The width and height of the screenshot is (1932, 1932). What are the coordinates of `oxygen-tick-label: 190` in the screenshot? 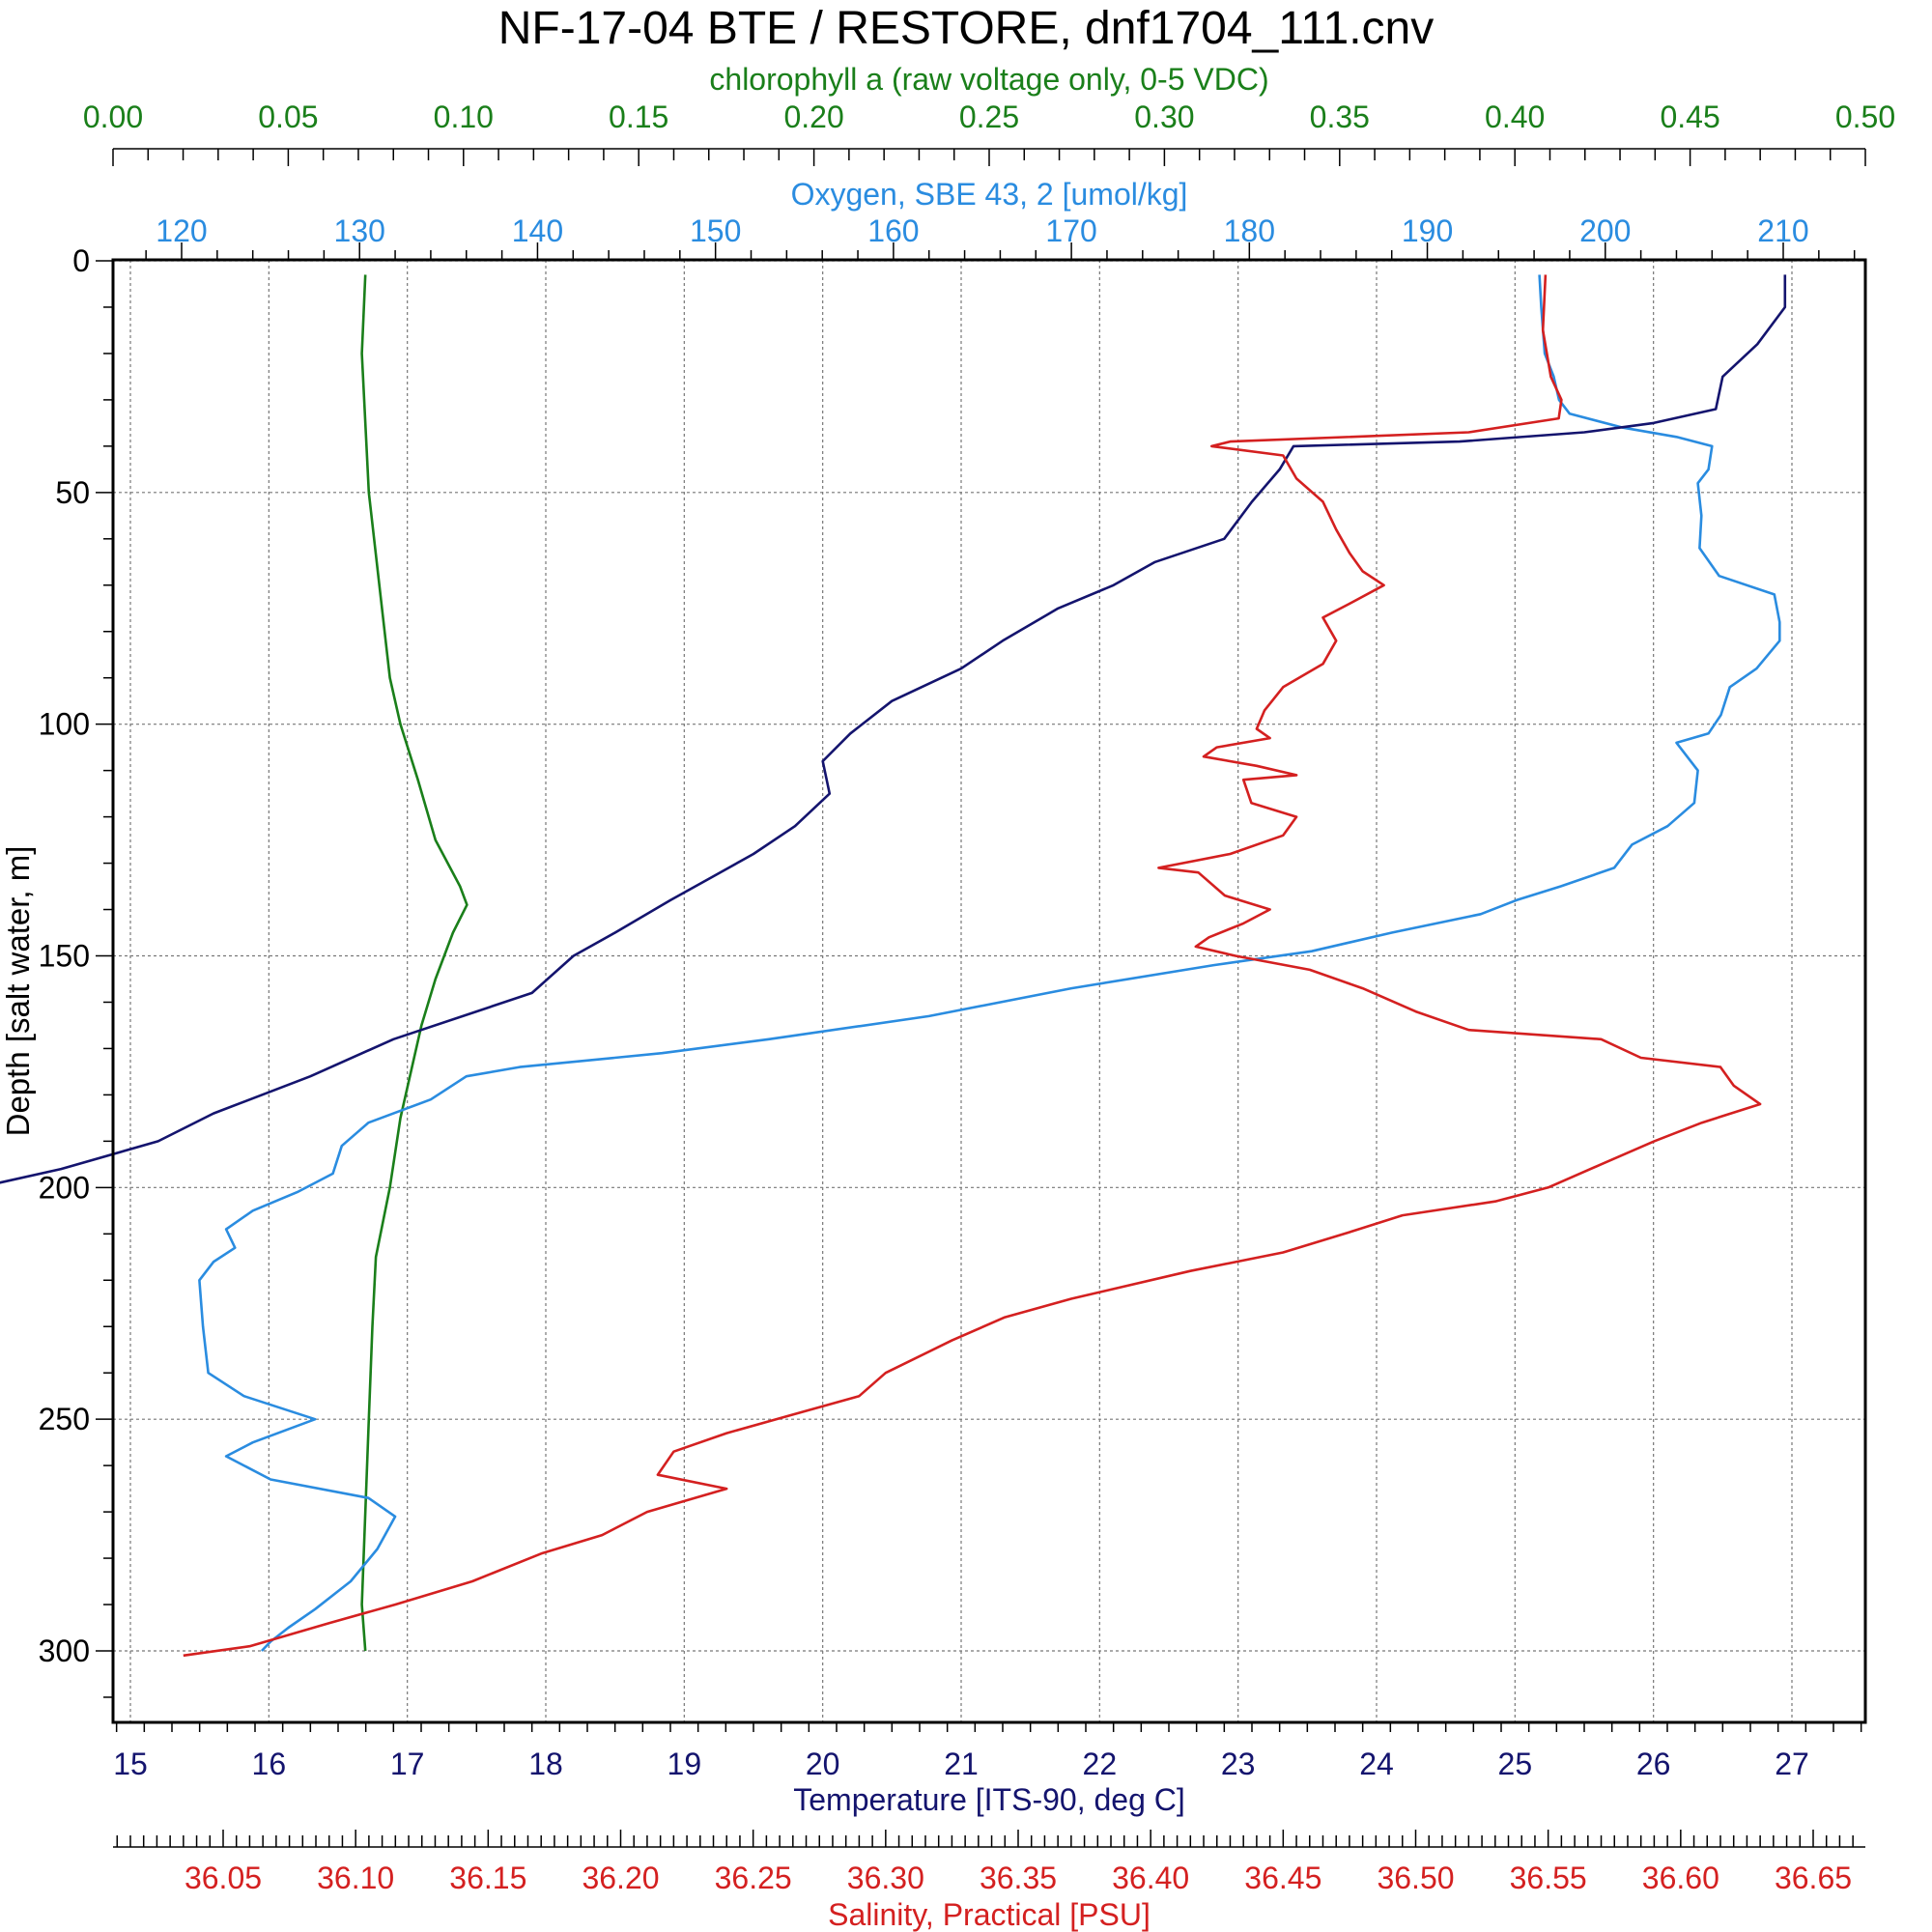 It's located at (1427, 230).